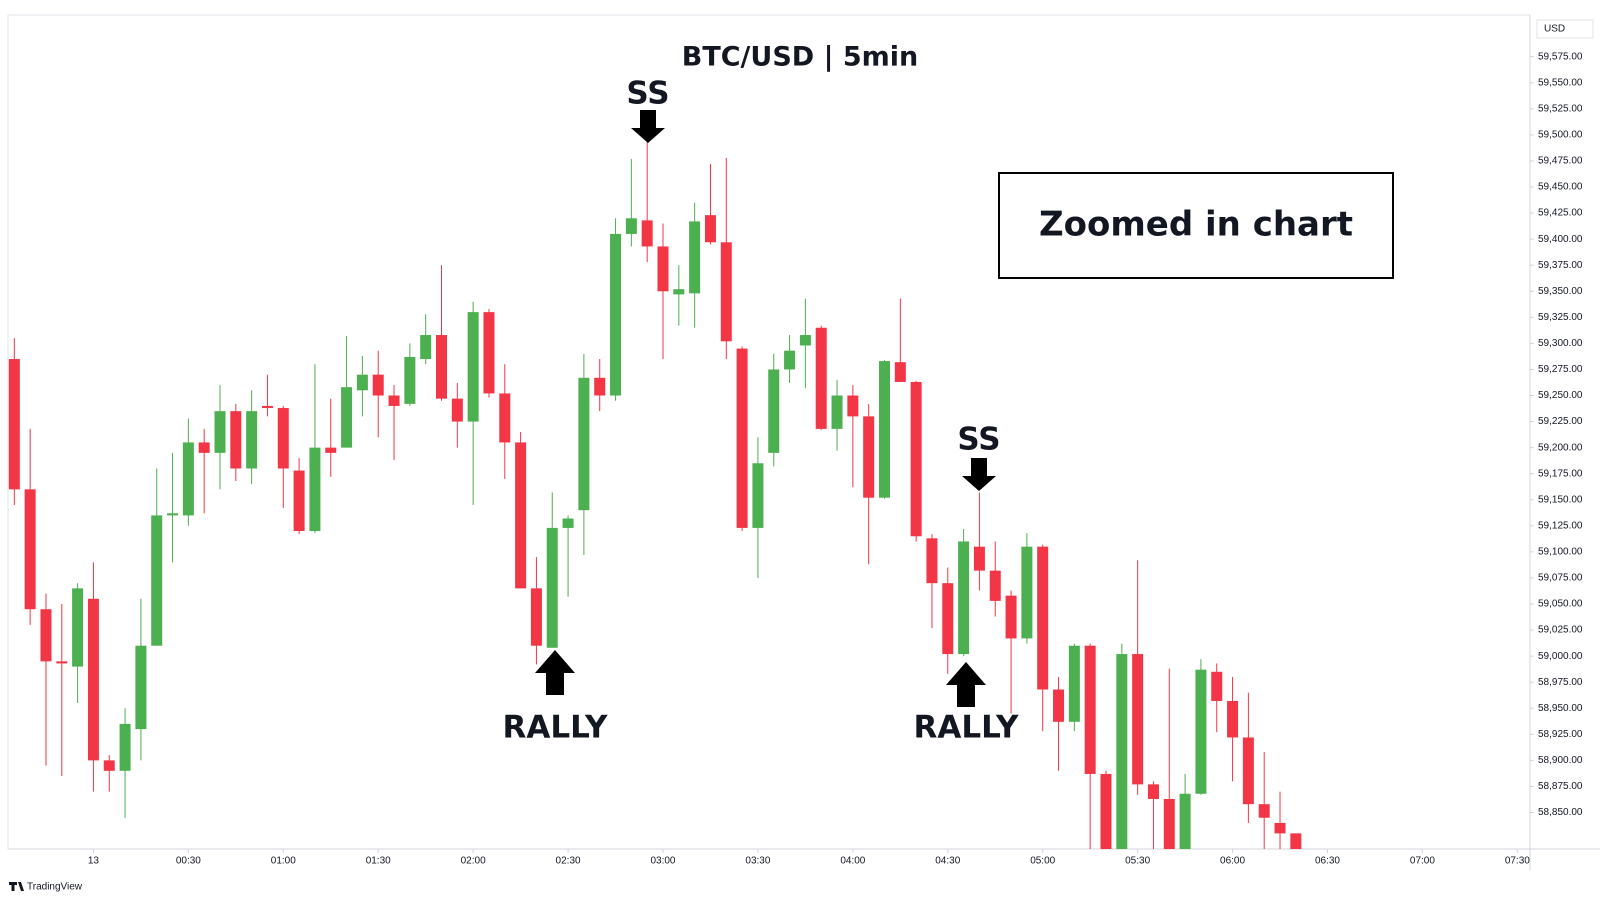 The height and width of the screenshot is (900, 1600). What do you see at coordinates (55, 887) in the screenshot?
I see `logo-text: TradingView` at bounding box center [55, 887].